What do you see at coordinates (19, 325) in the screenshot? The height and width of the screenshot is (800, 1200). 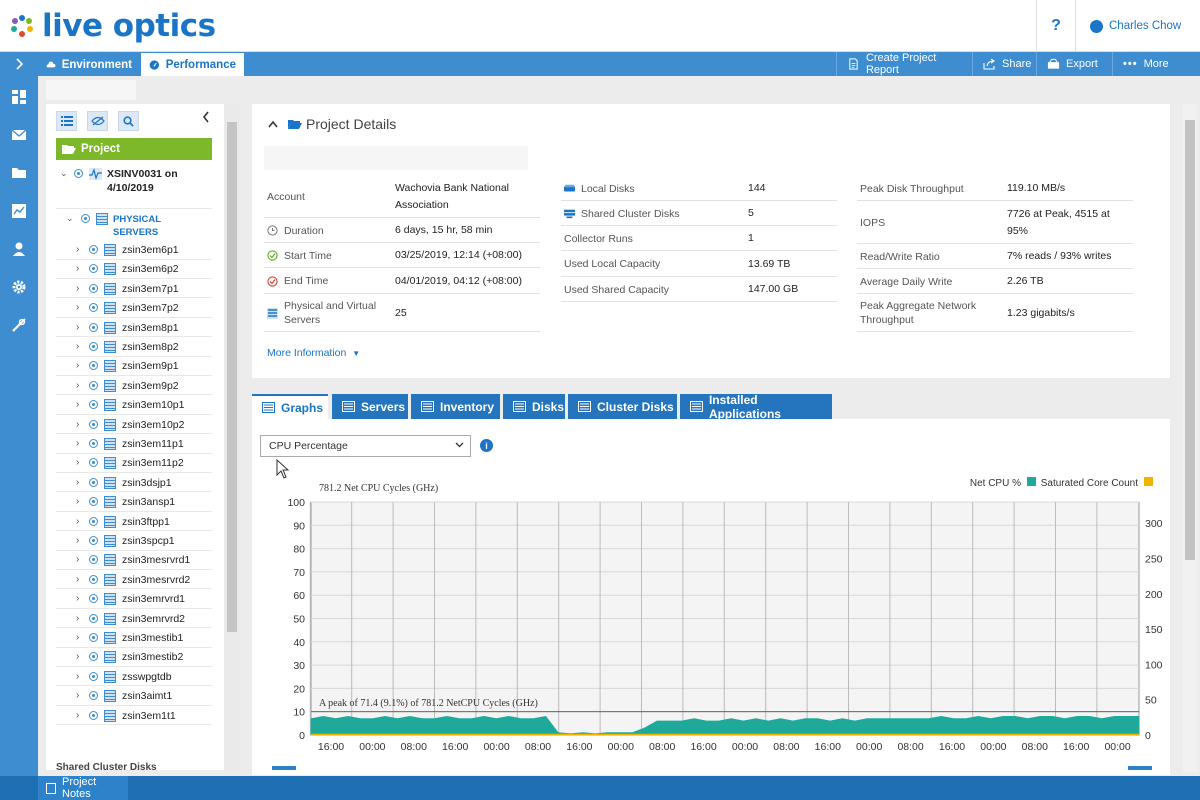 I see `rail-tools` at bounding box center [19, 325].